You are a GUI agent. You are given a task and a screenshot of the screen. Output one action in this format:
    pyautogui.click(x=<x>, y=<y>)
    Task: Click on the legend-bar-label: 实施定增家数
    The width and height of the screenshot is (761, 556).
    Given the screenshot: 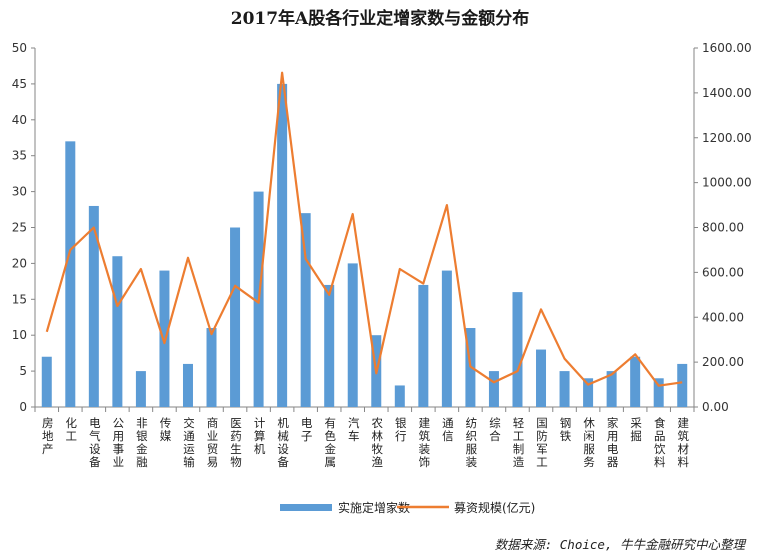 What is the action you would take?
    pyautogui.click(x=374, y=507)
    